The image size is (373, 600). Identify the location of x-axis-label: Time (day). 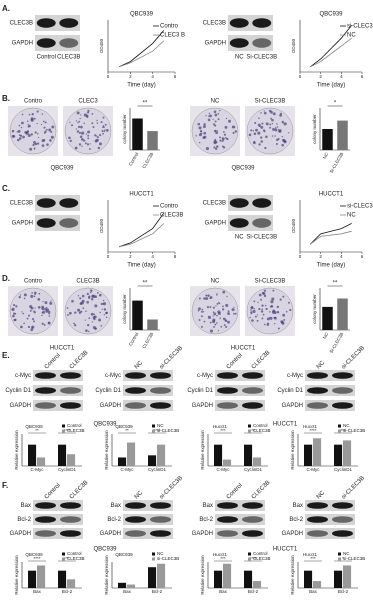
(141, 266).